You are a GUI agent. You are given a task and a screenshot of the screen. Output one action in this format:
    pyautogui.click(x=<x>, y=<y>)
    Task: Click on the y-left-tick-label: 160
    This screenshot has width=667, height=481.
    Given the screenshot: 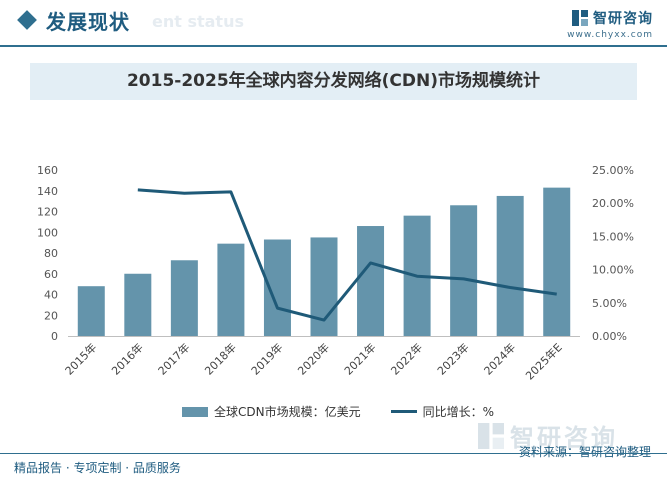 What is the action you would take?
    pyautogui.click(x=47, y=170)
    